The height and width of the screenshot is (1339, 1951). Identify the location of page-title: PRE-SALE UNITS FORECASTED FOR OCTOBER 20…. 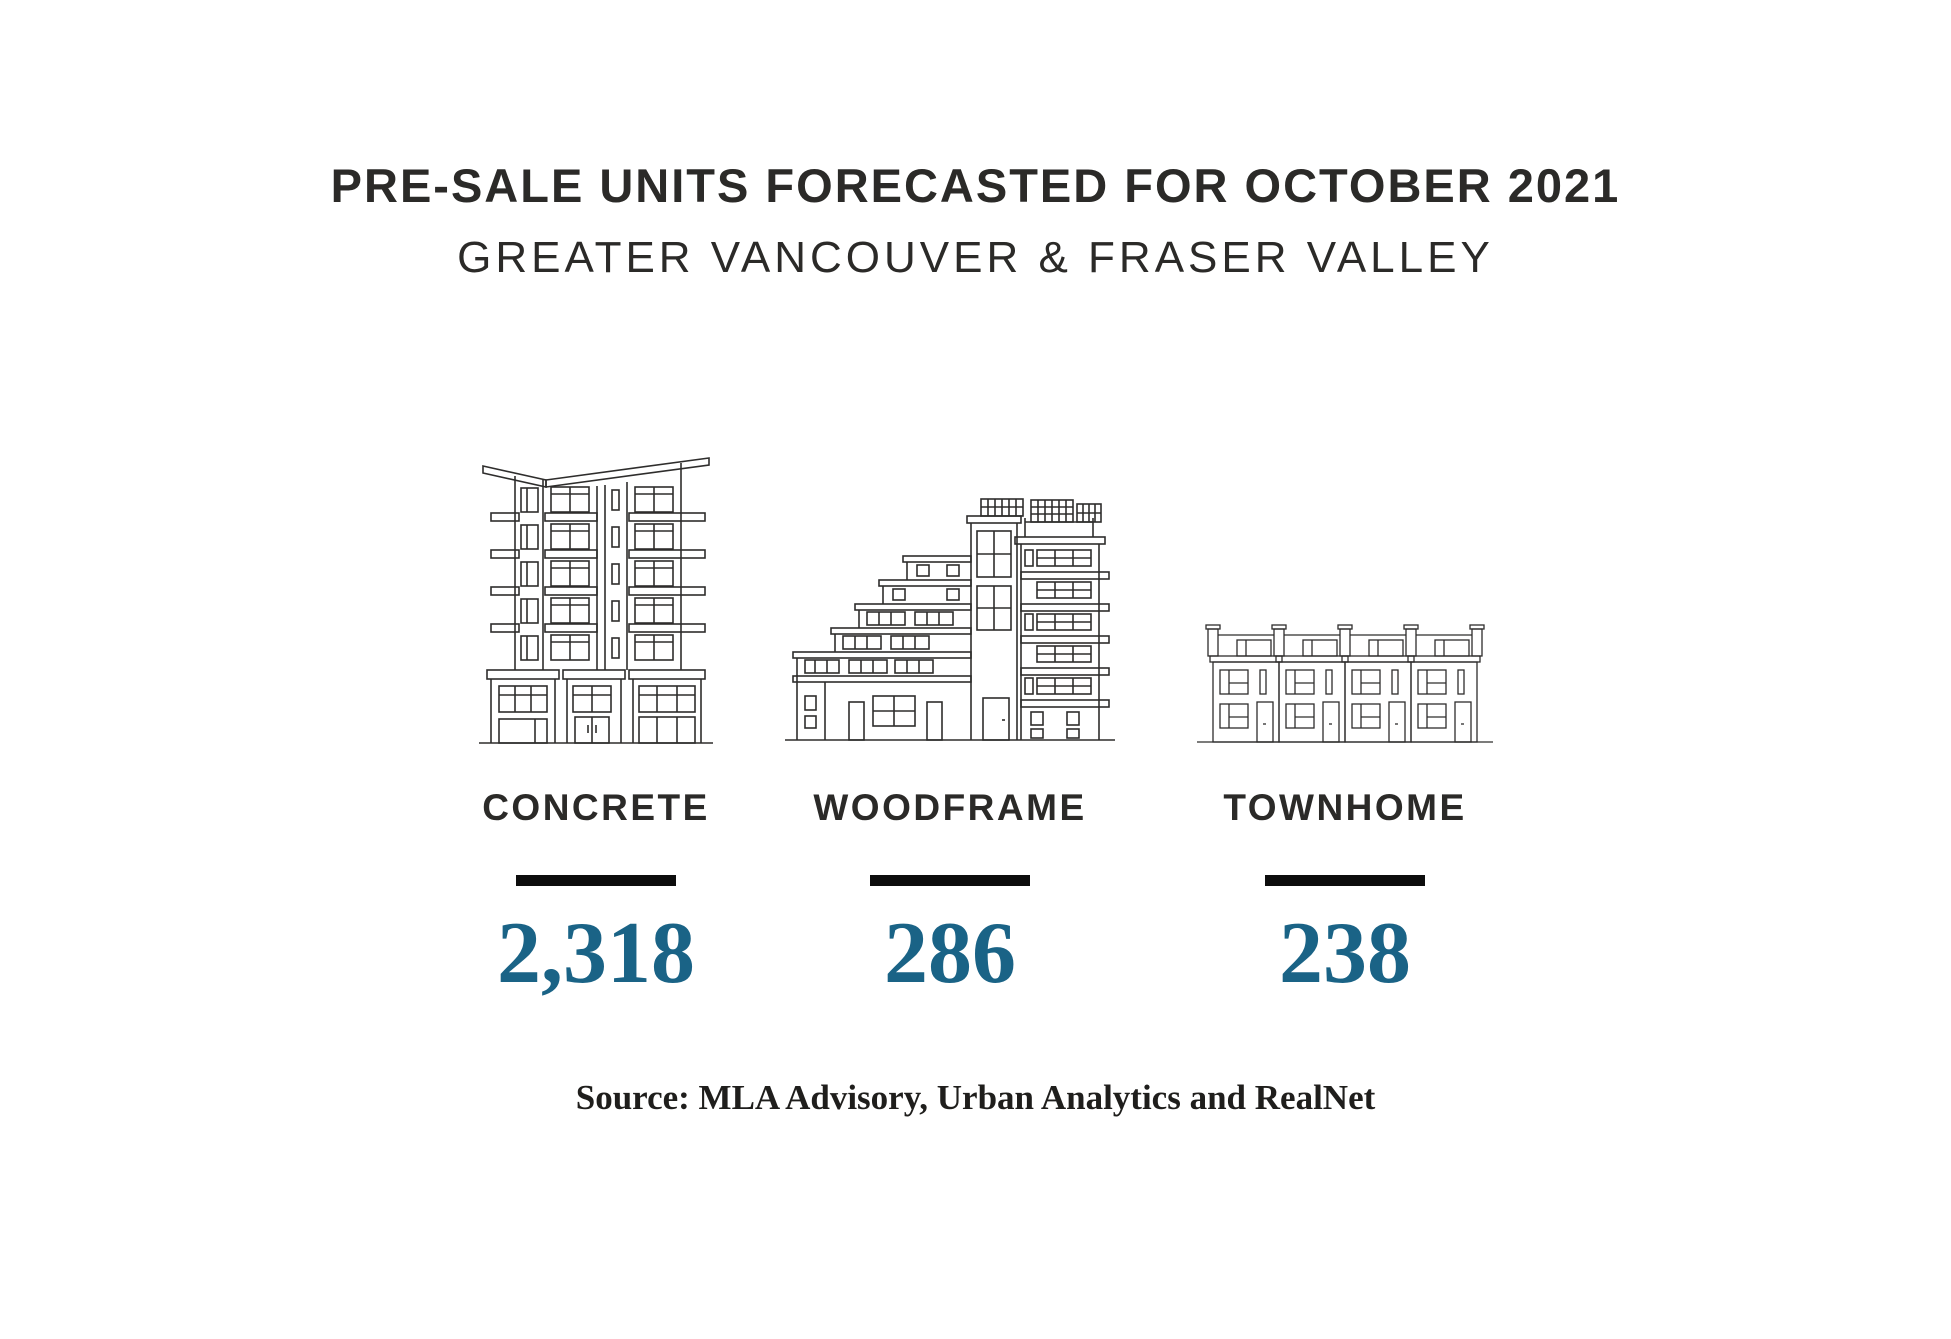
(975, 185).